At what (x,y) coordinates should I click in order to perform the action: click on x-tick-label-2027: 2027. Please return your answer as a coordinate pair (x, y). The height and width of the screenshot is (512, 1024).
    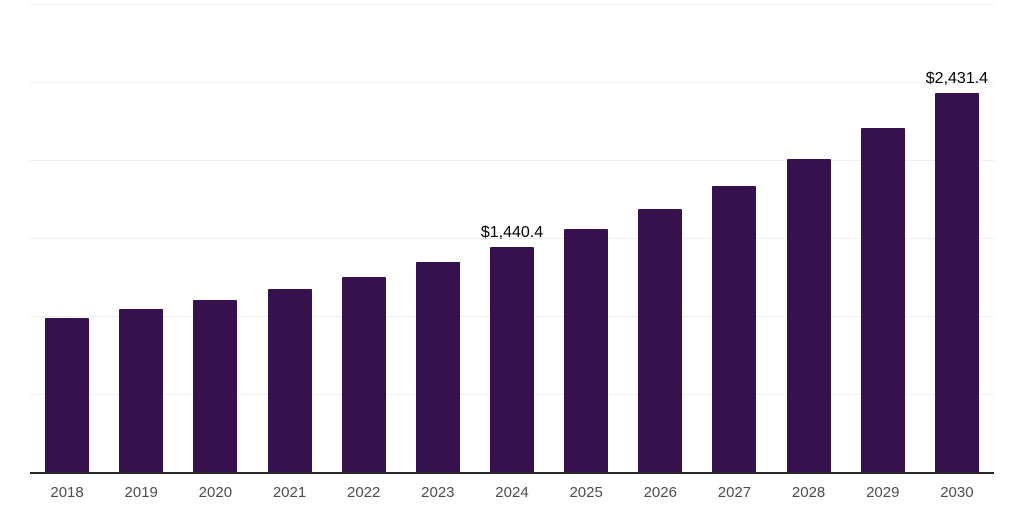
    Looking at the image, I should click on (734, 492).